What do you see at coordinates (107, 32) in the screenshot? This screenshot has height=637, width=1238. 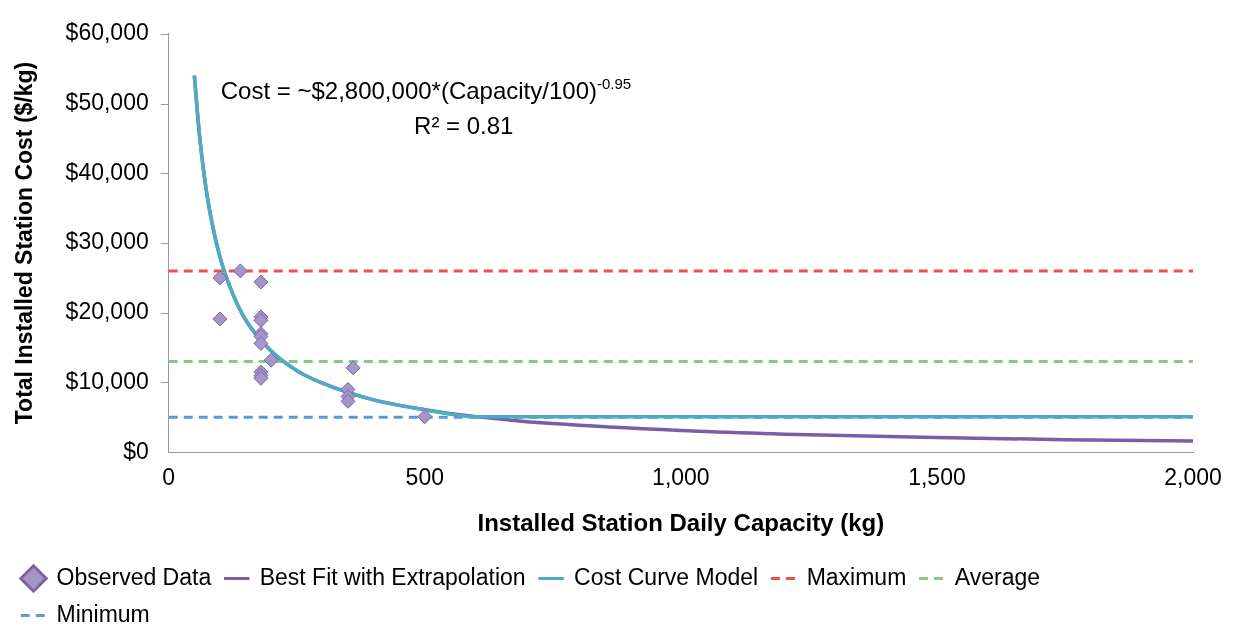 I see `y-tick-label: $60,000` at bounding box center [107, 32].